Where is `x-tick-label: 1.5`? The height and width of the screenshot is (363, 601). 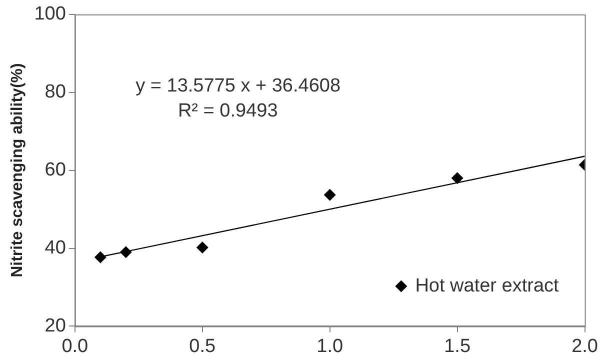
x-tick-label: 1.5 is located at coordinates (457, 346).